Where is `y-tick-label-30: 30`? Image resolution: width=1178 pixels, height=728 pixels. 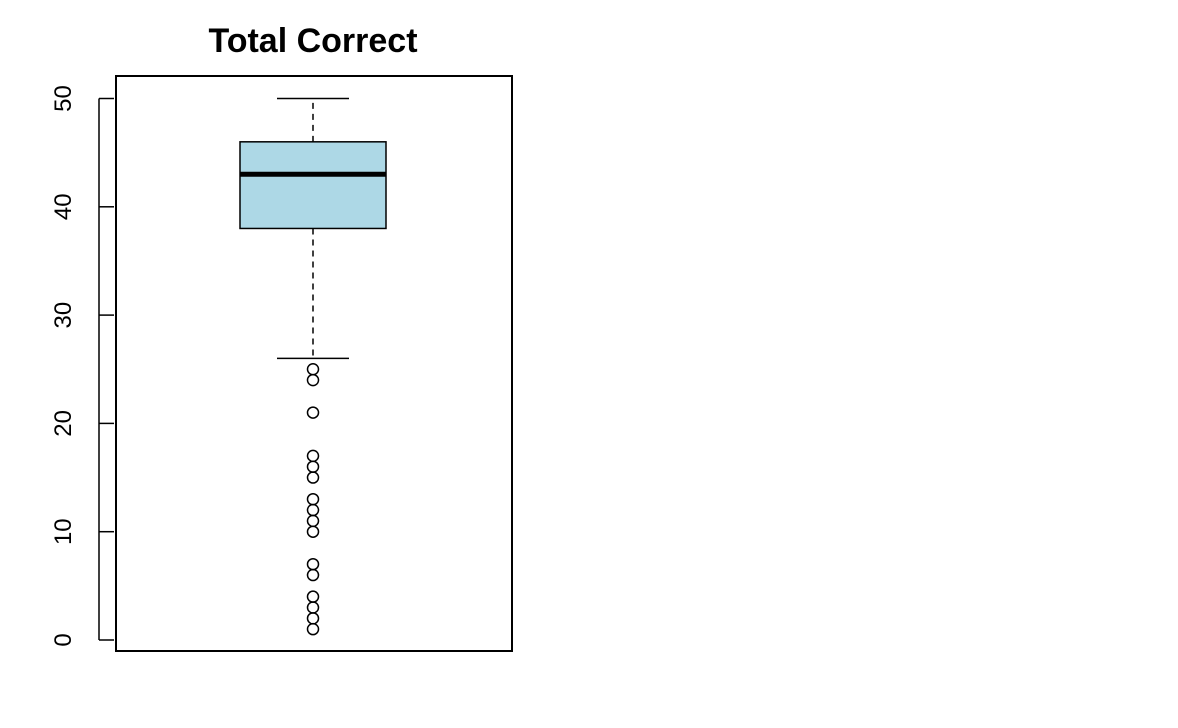
y-tick-label-30: 30 is located at coordinates (63, 315).